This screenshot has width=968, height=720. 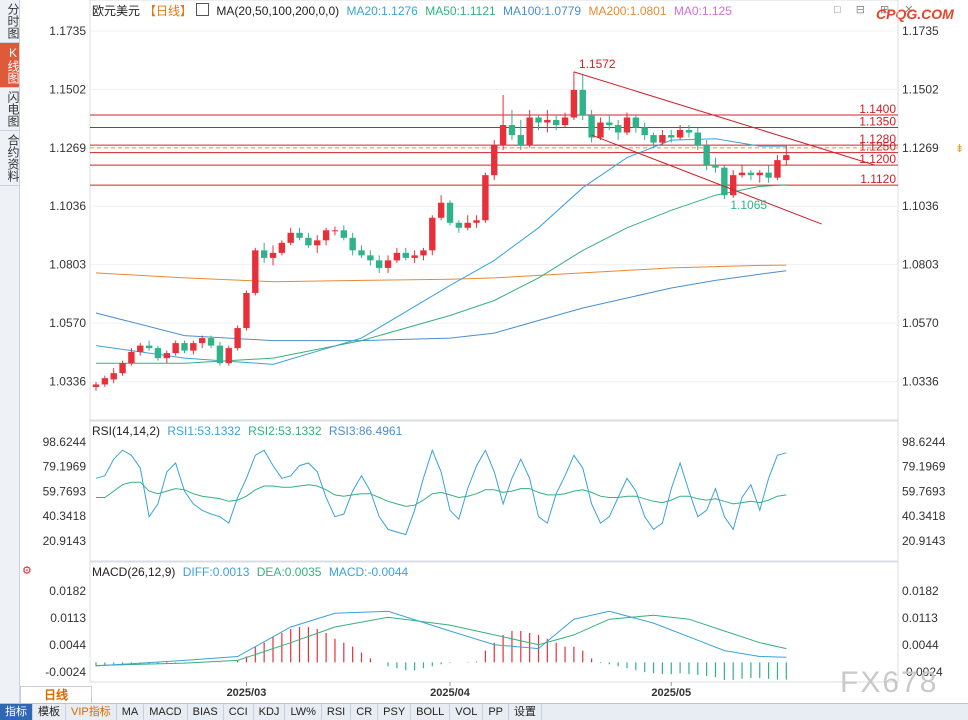 What do you see at coordinates (337, 712) in the screenshot?
I see `toolbar-item-9: RSI` at bounding box center [337, 712].